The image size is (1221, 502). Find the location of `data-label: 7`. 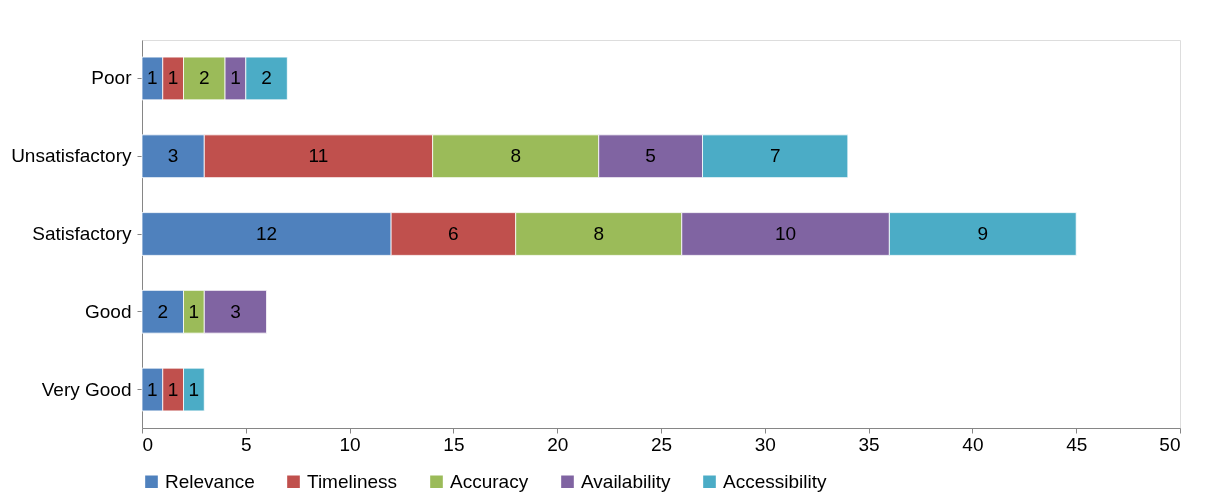

data-label: 7 is located at coordinates (775, 156).